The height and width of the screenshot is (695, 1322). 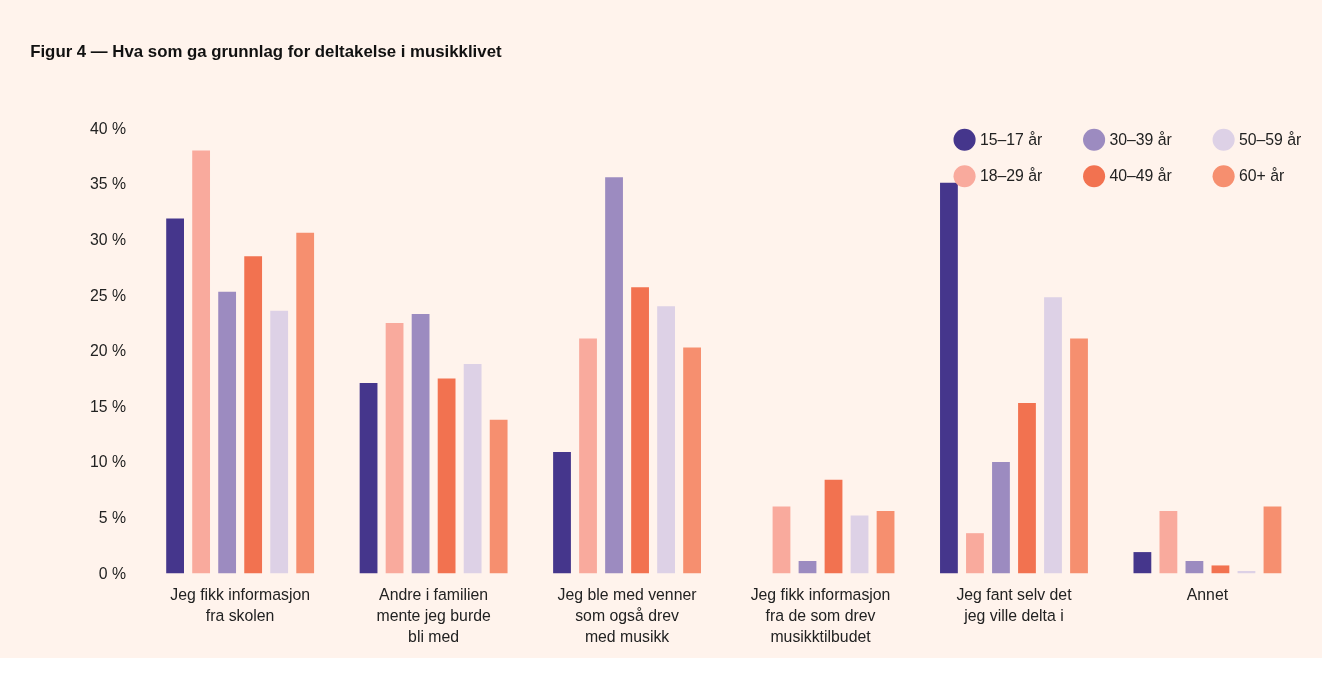 I want to click on y-tick-label: 30 %, so click(x=108, y=239).